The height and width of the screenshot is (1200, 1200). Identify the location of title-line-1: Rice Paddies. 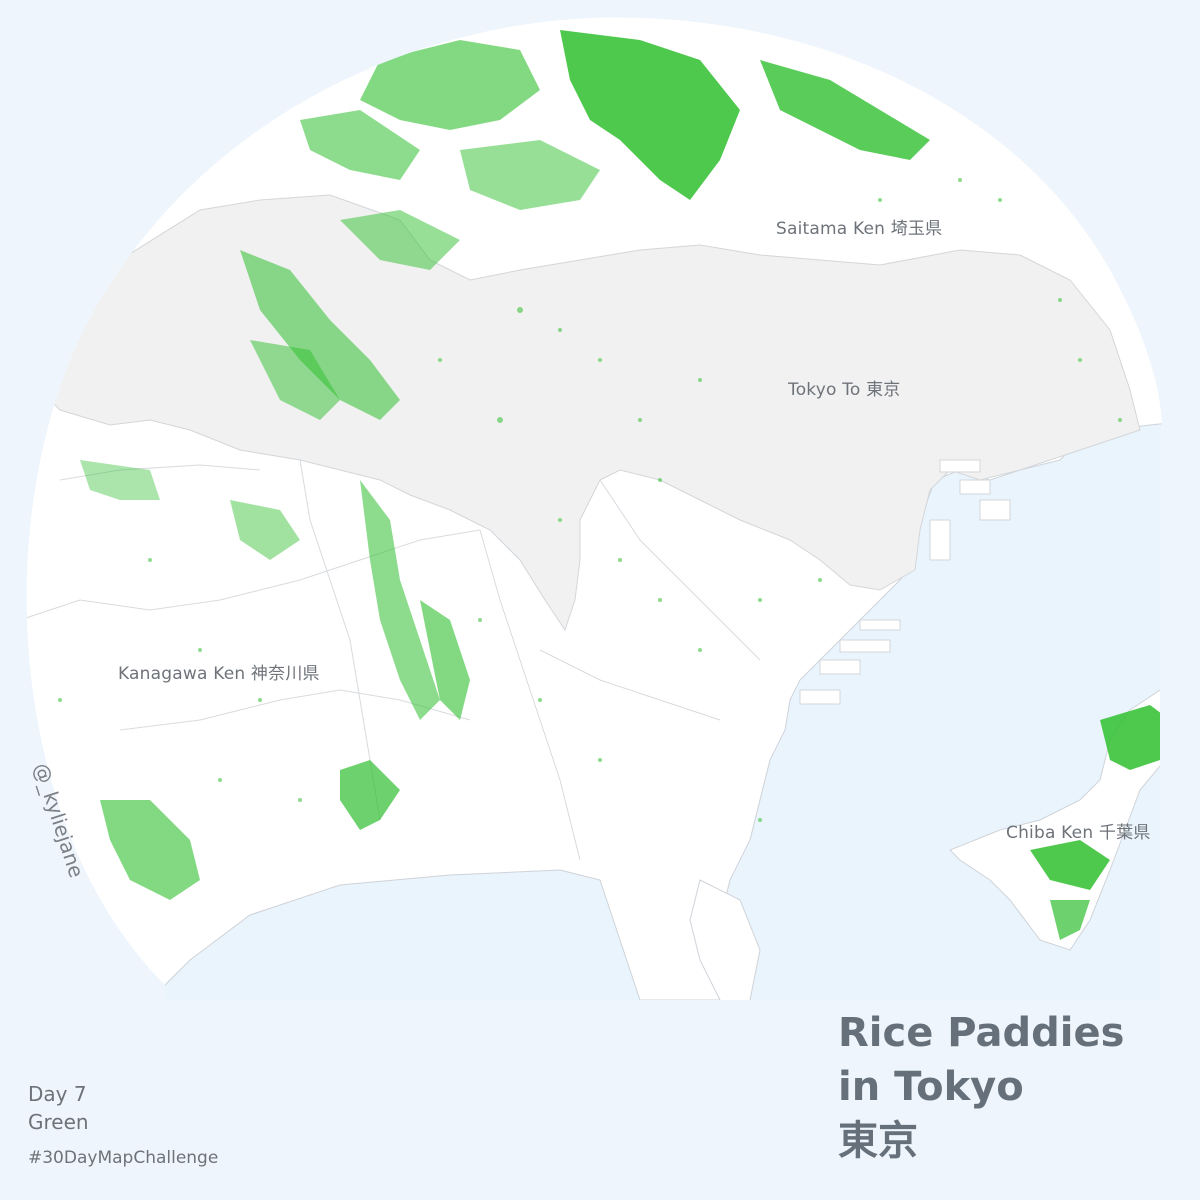
(981, 1033).